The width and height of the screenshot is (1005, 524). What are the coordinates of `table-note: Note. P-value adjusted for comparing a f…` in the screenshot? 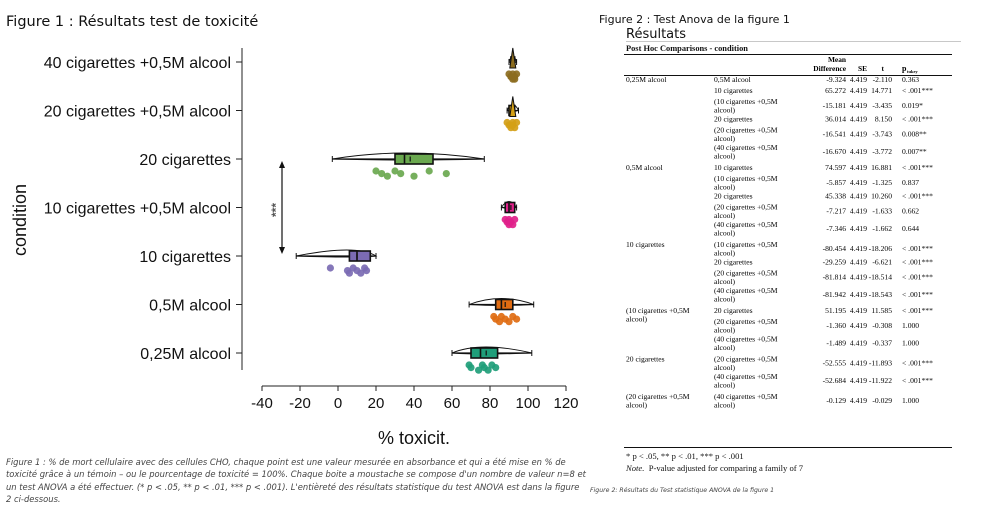 It's located at (714, 468).